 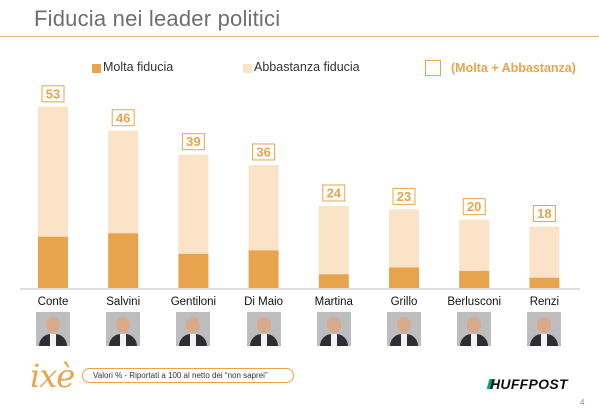 I want to click on total-label-box-renzi, so click(x=544, y=213).